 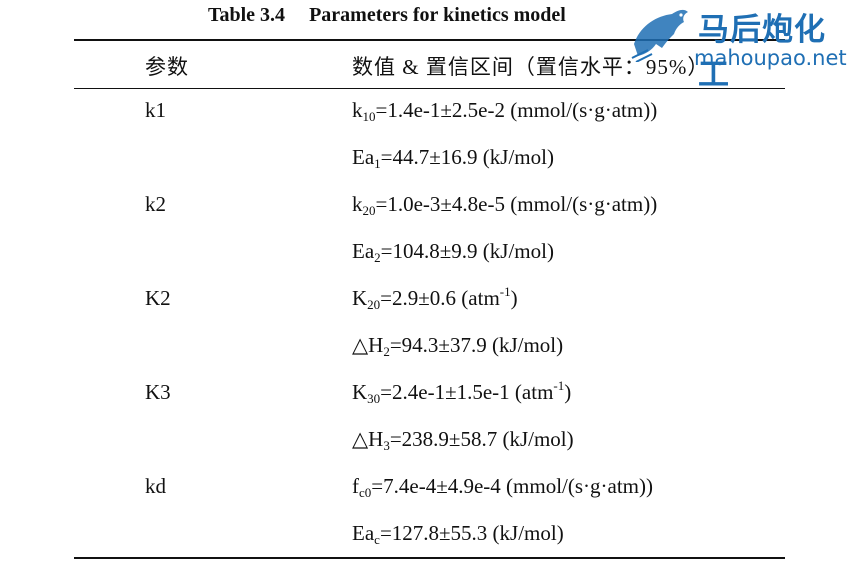 What do you see at coordinates (155, 486) in the screenshot?
I see `parameter-cell: kd` at bounding box center [155, 486].